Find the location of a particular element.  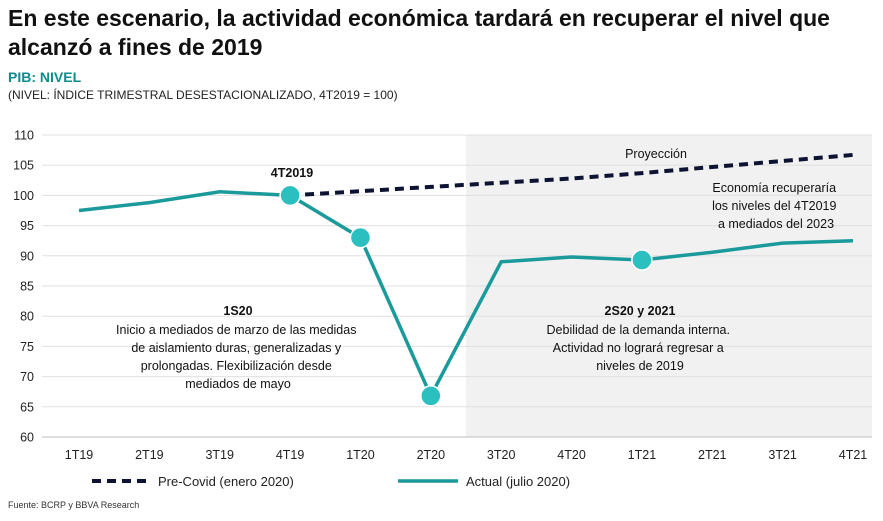

annotation-4t2019: 4T2019 is located at coordinates (292, 173).